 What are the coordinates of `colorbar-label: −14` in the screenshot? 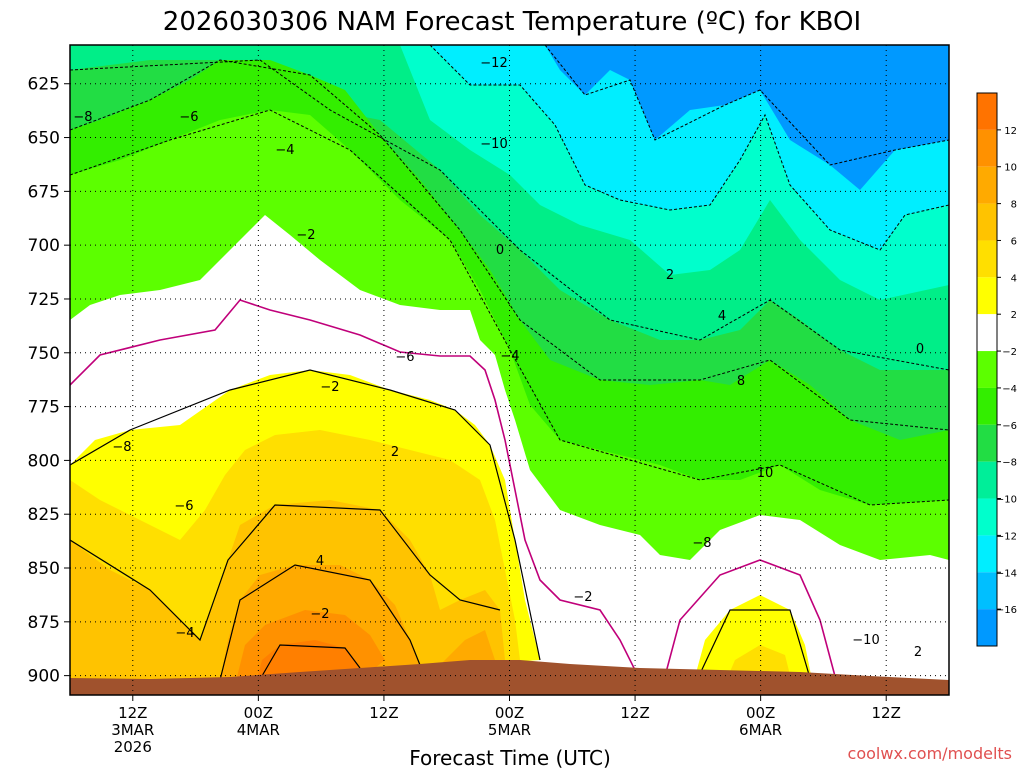 It's located at (1006, 573).